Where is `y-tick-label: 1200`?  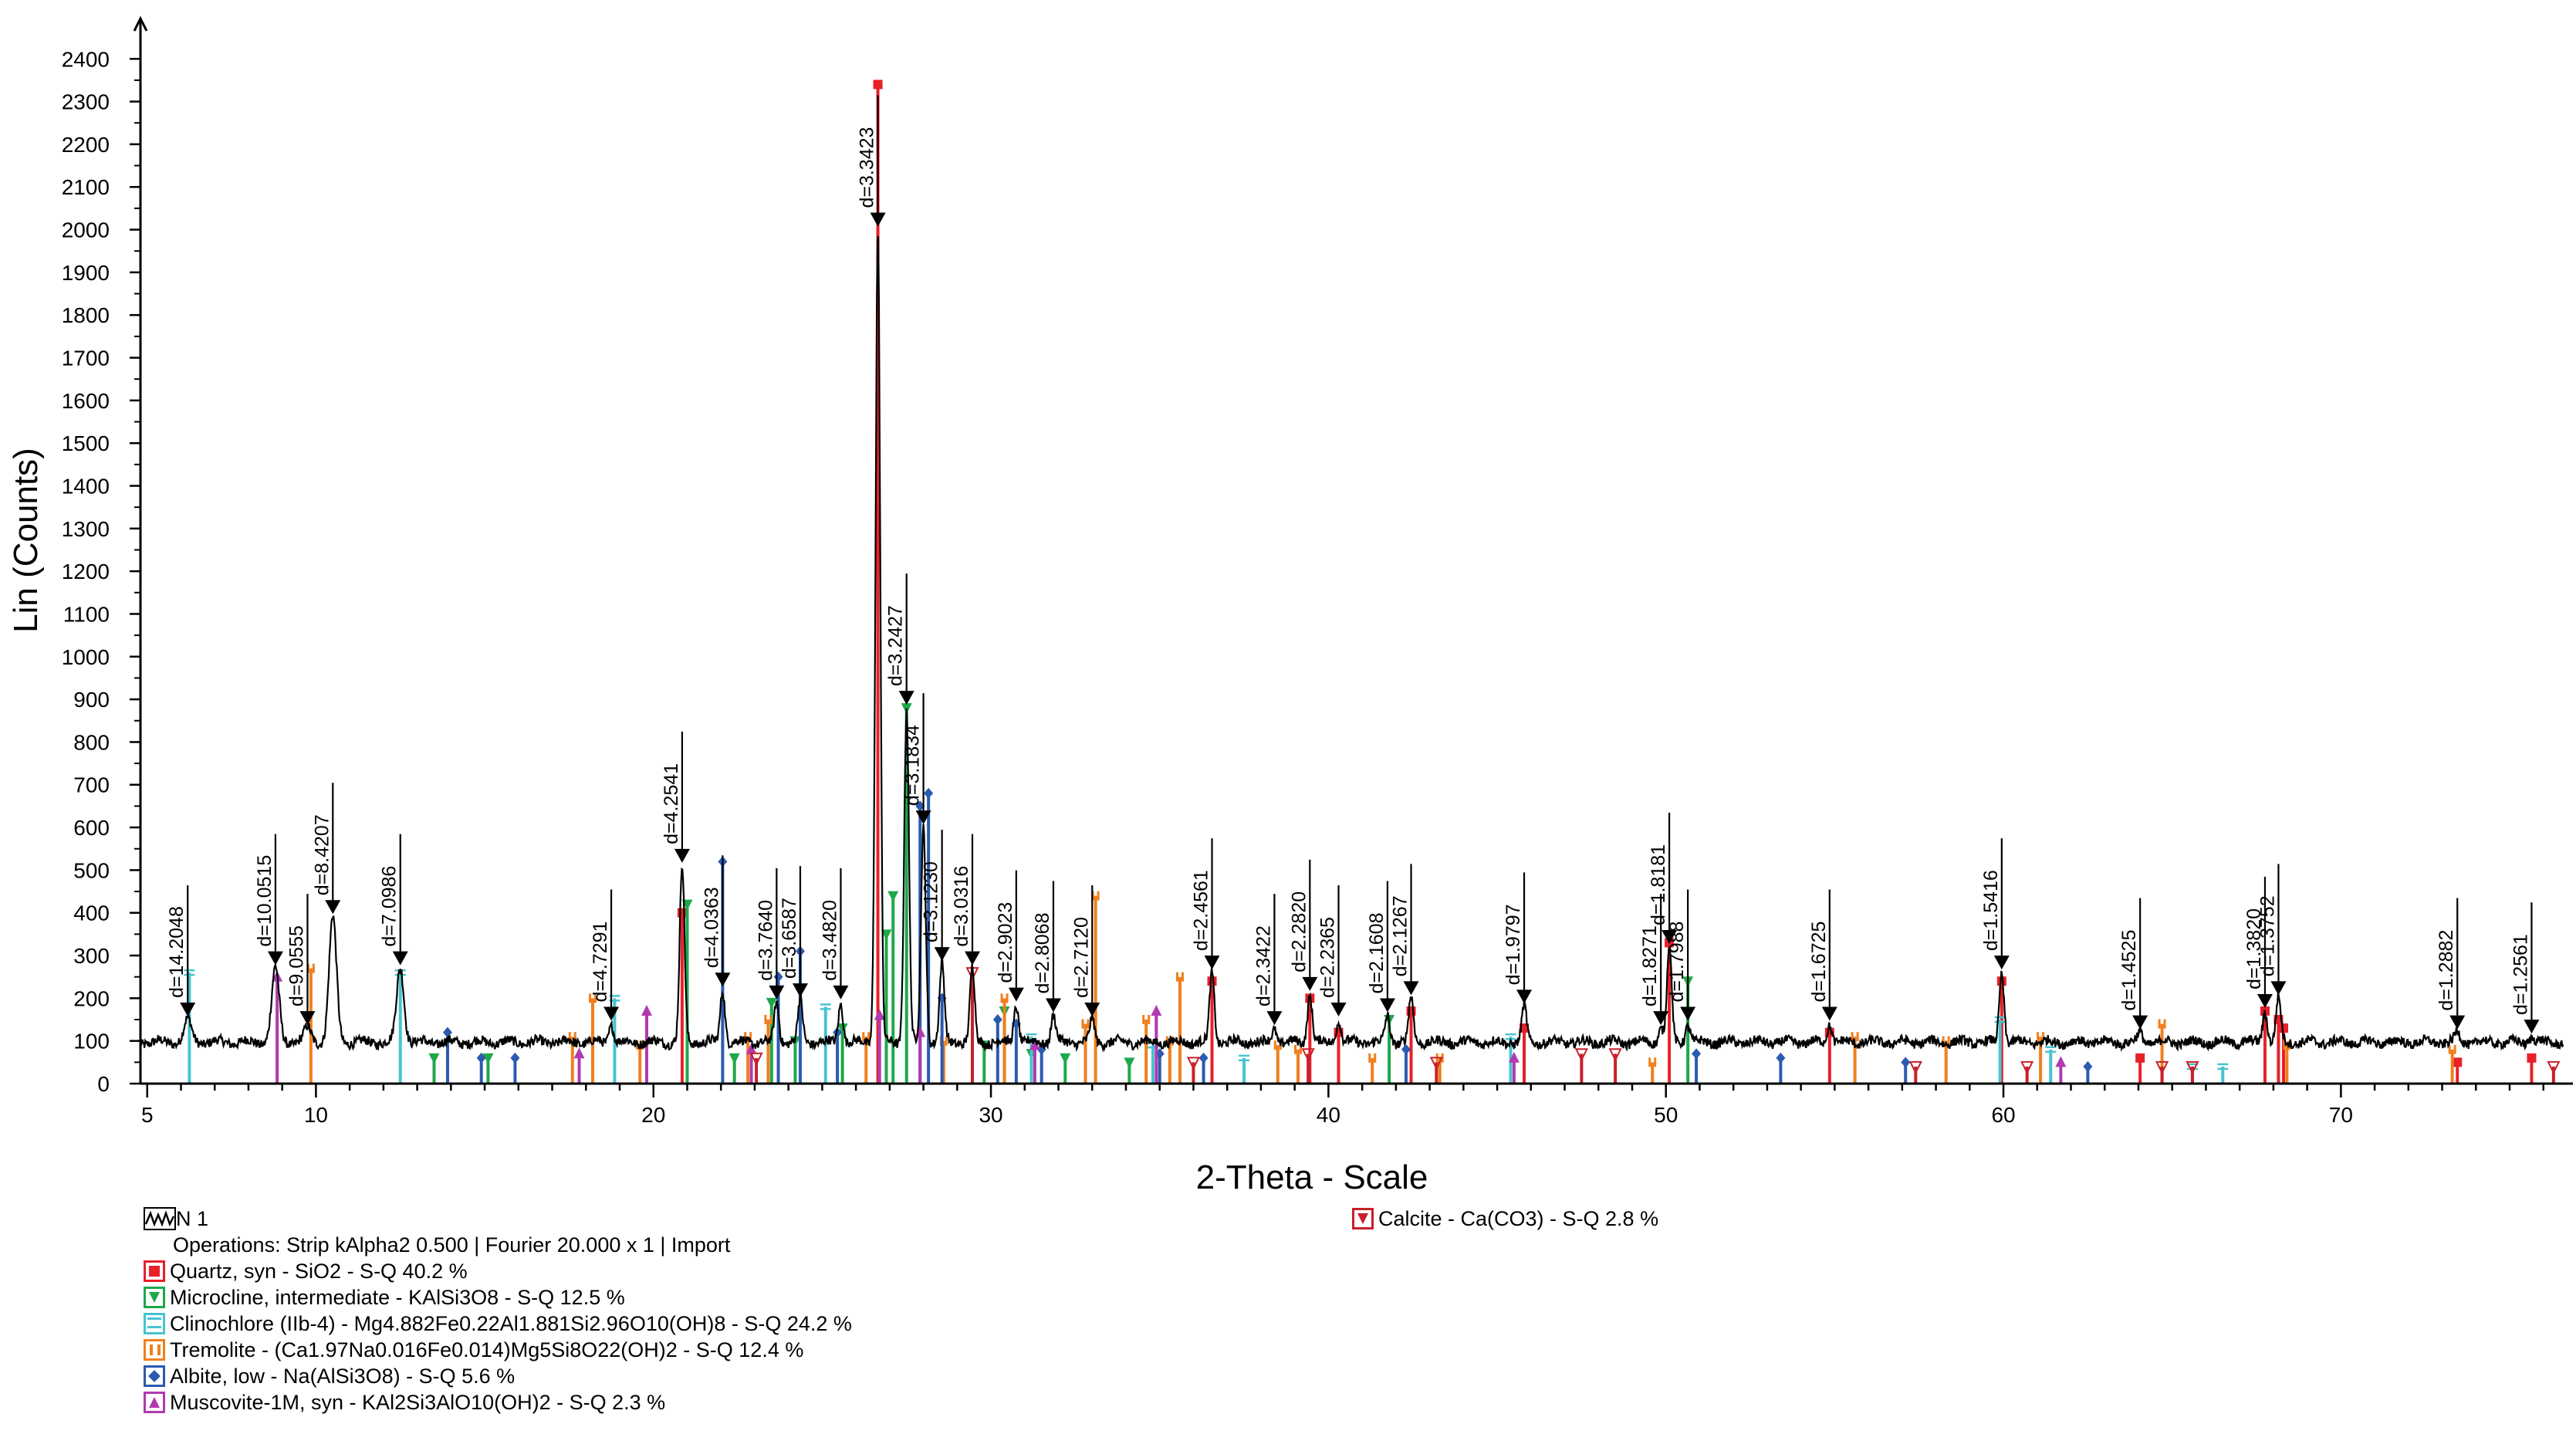 y-tick-label: 1200 is located at coordinates (86, 571).